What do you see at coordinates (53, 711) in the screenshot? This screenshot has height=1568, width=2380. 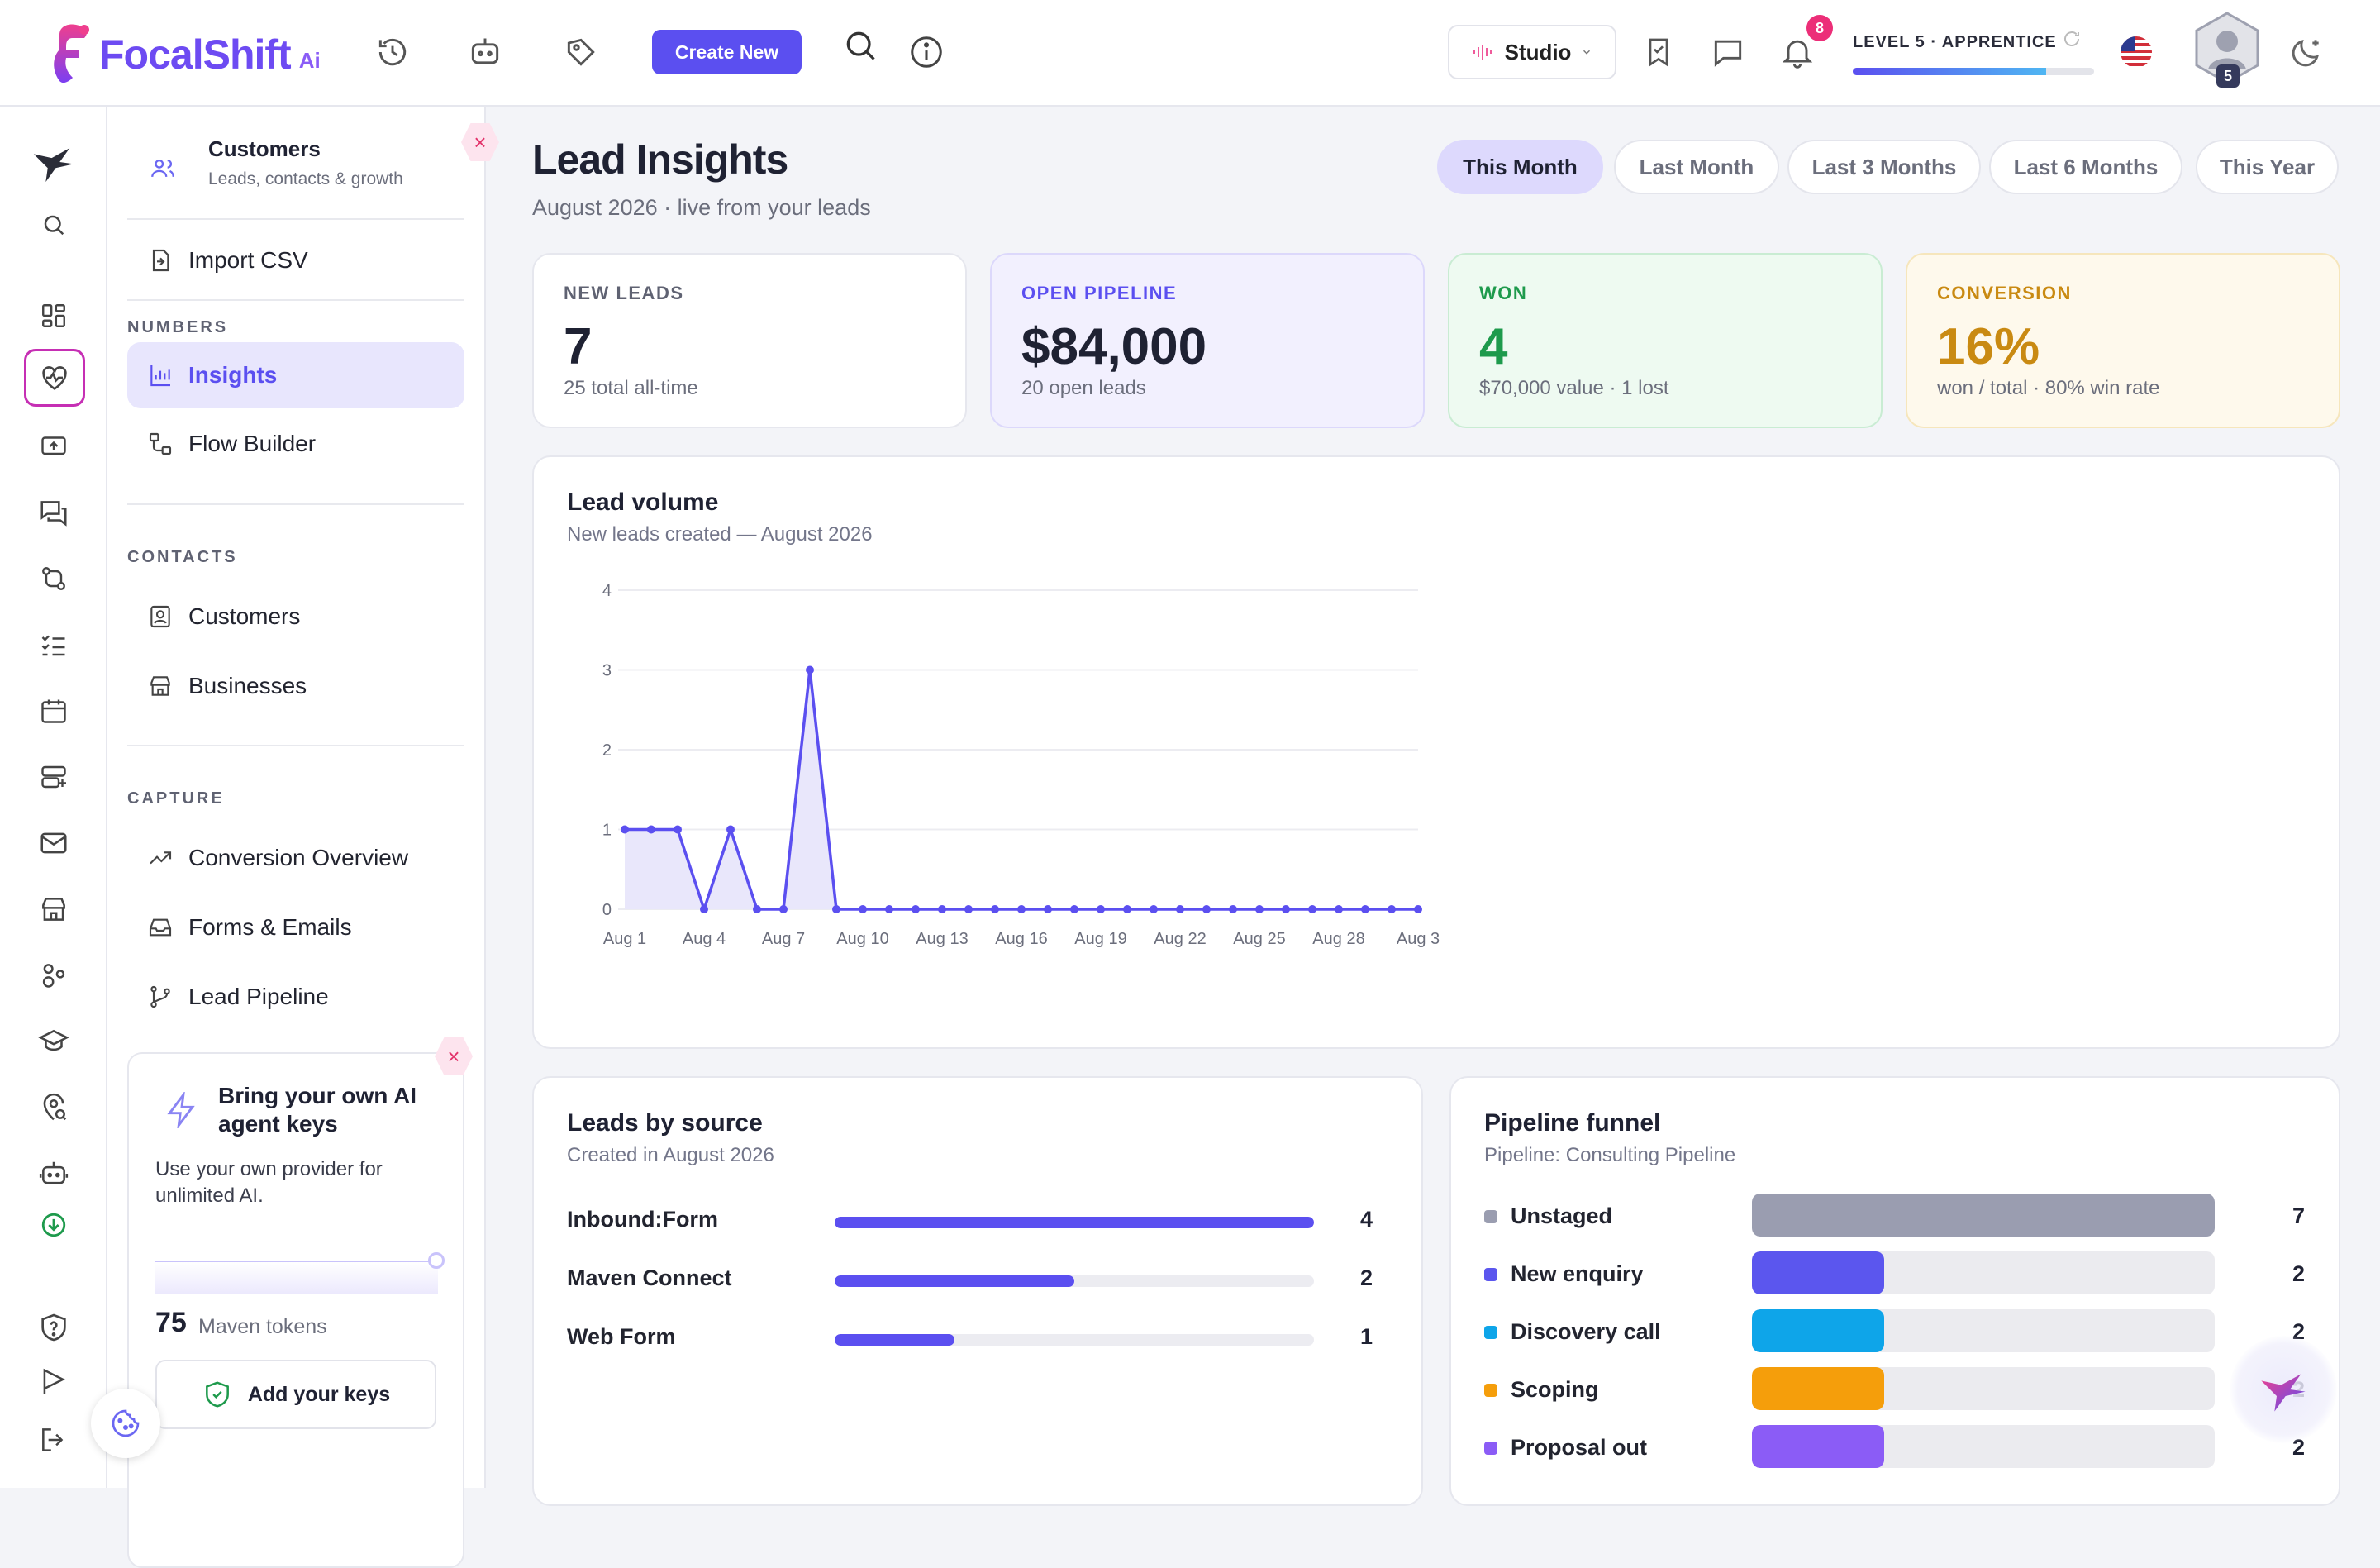 I see `calendar-icon` at bounding box center [53, 711].